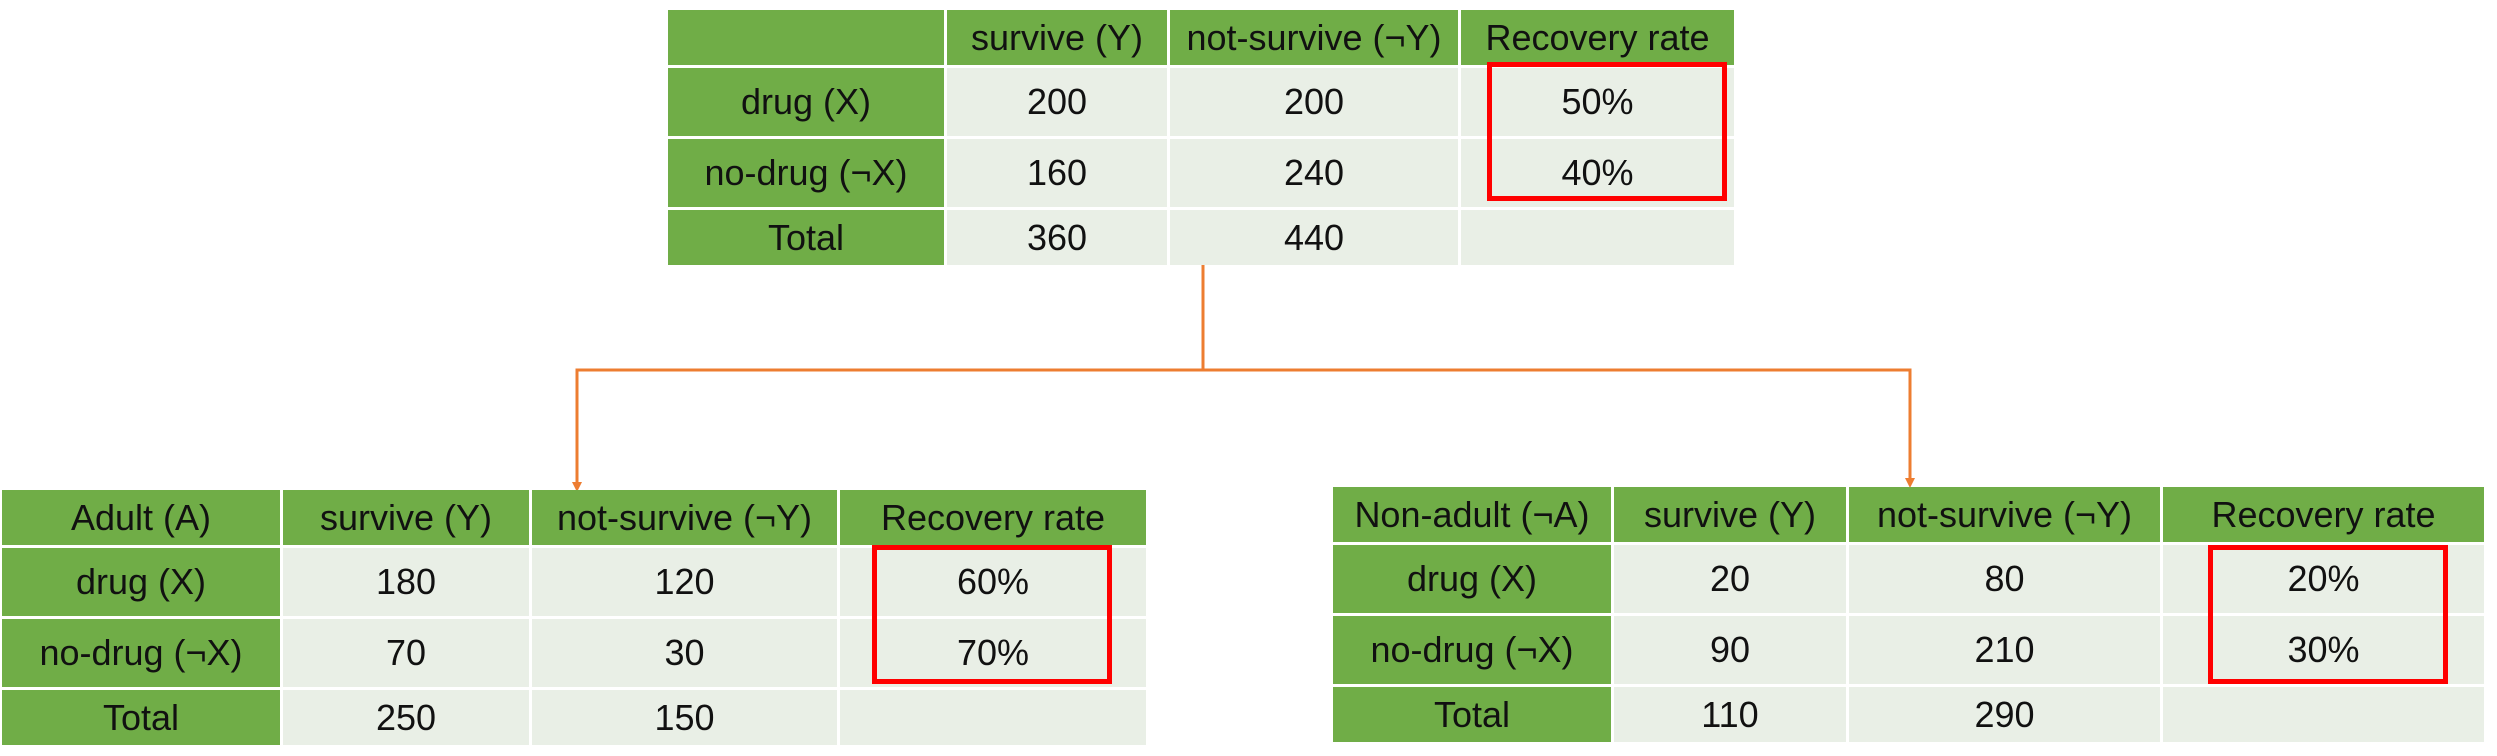 The height and width of the screenshot is (756, 2497). I want to click on survive-cell: 110, so click(1730, 714).